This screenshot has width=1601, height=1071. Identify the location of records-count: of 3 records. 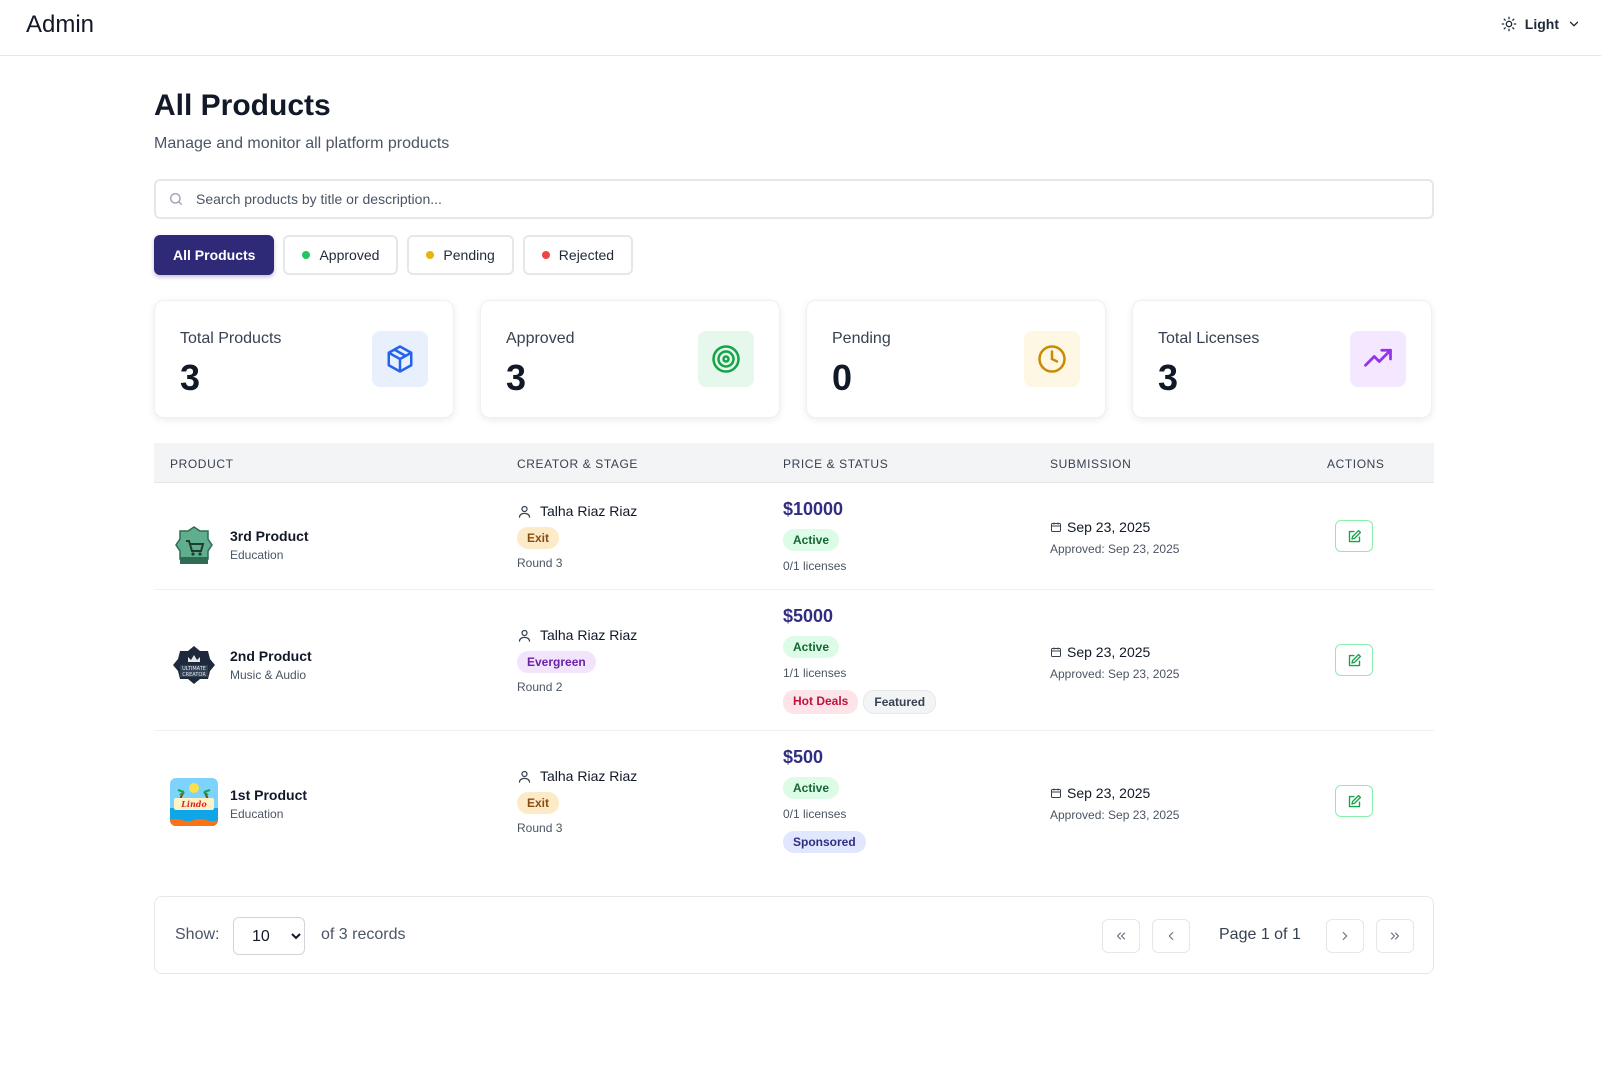
(363, 934).